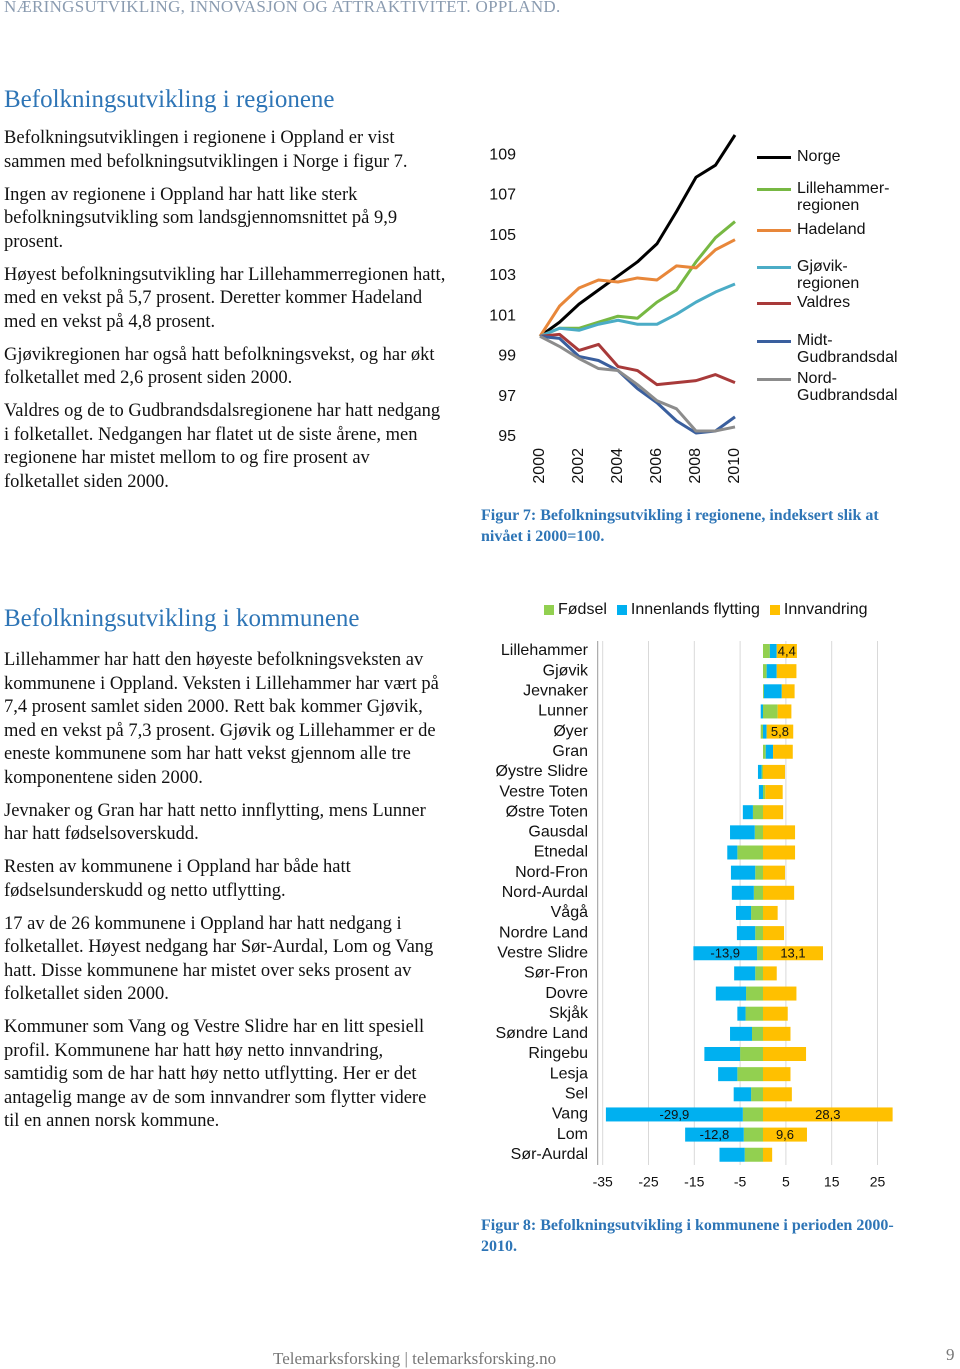  What do you see at coordinates (832, 1182) in the screenshot?
I see `x-tick-label: 15` at bounding box center [832, 1182].